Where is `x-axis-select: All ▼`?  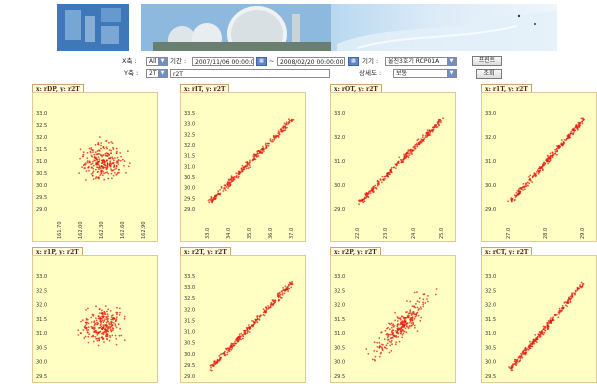
x-axis-select: All ▼ is located at coordinates (157, 61).